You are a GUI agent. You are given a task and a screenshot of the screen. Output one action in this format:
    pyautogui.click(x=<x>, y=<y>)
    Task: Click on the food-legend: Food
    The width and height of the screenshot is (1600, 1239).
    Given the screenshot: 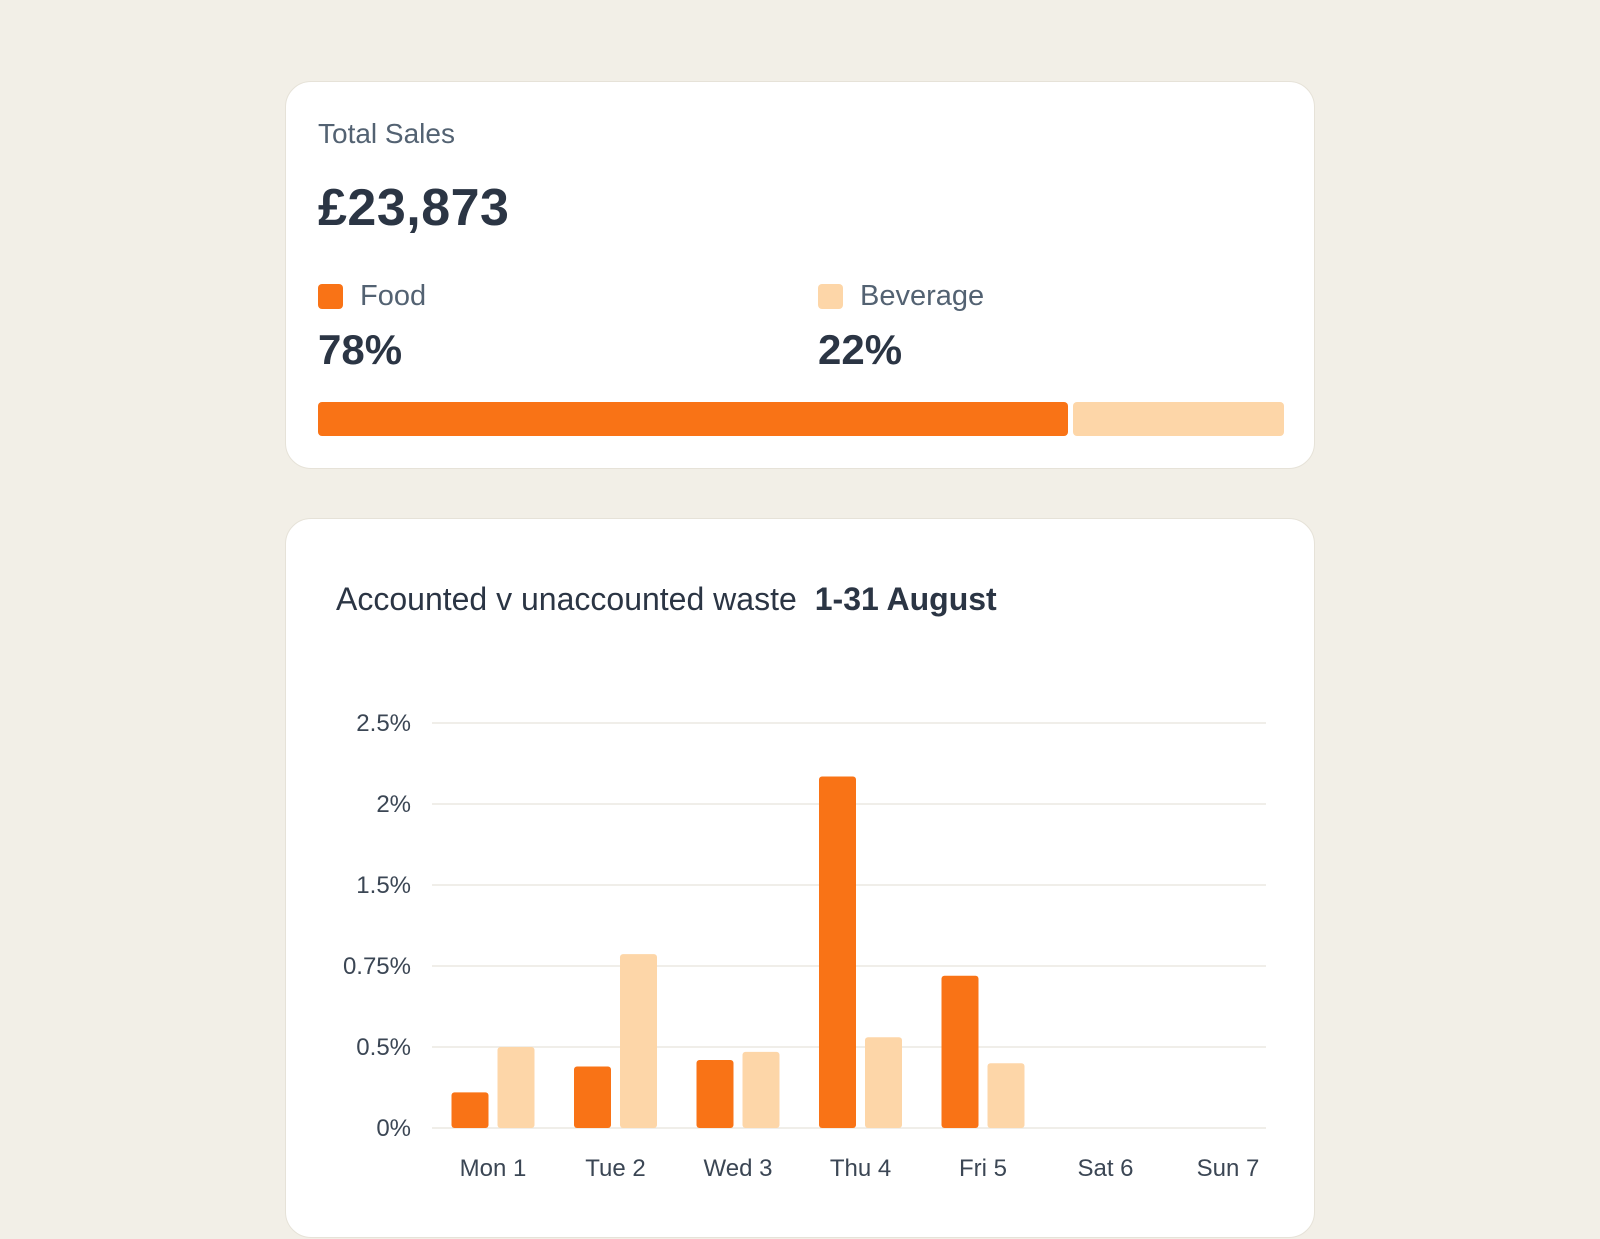 What is the action you would take?
    pyautogui.click(x=372, y=296)
    